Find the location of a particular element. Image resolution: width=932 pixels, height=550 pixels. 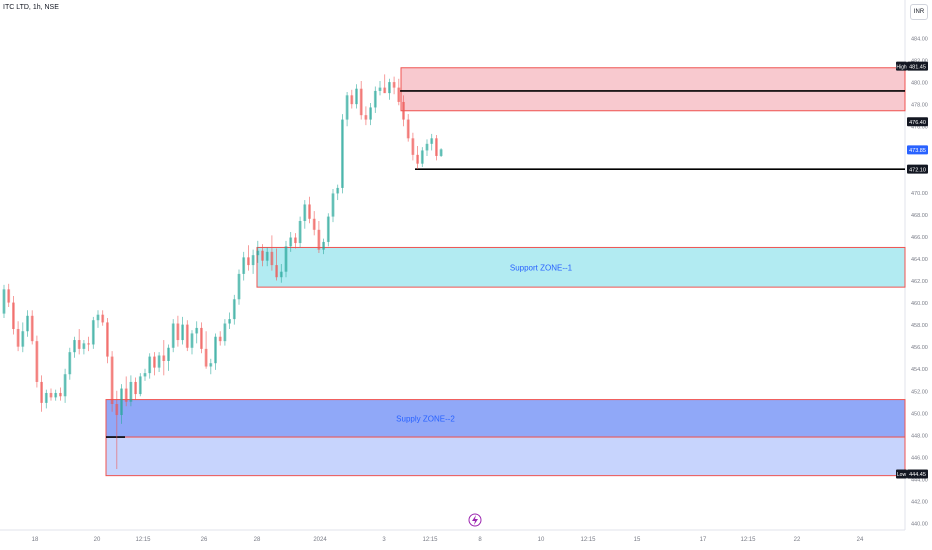

currency-button: INR is located at coordinates (919, 12).